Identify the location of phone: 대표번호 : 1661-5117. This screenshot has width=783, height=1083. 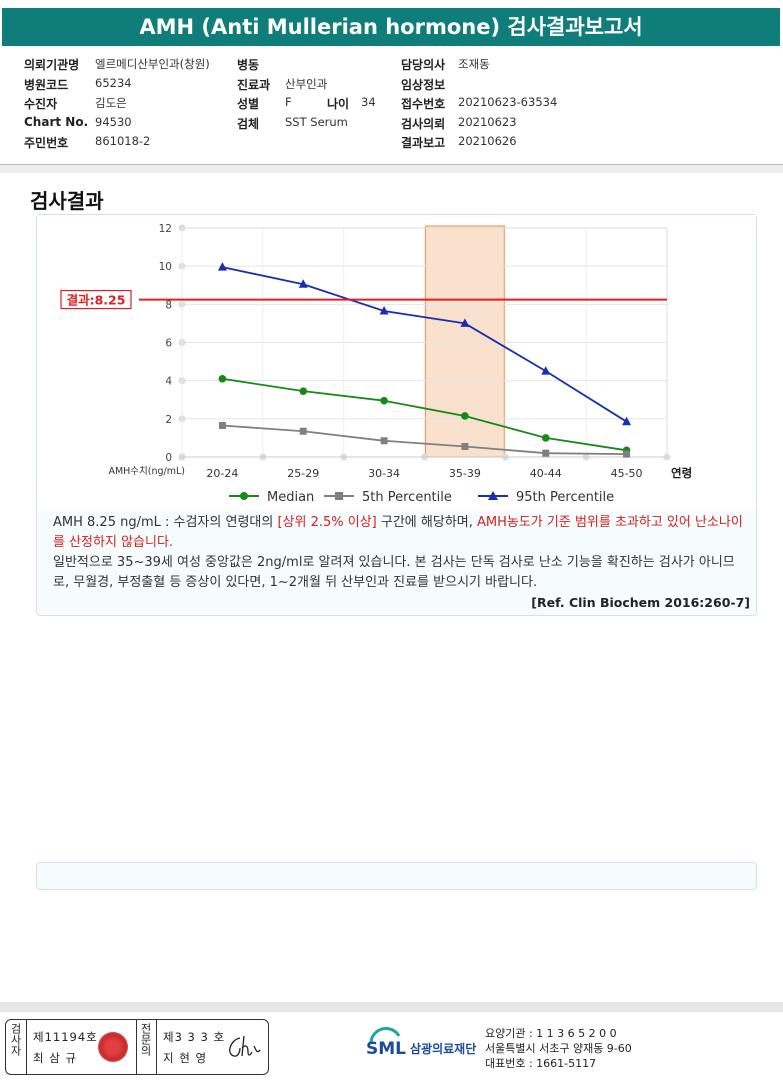
(541, 1063).